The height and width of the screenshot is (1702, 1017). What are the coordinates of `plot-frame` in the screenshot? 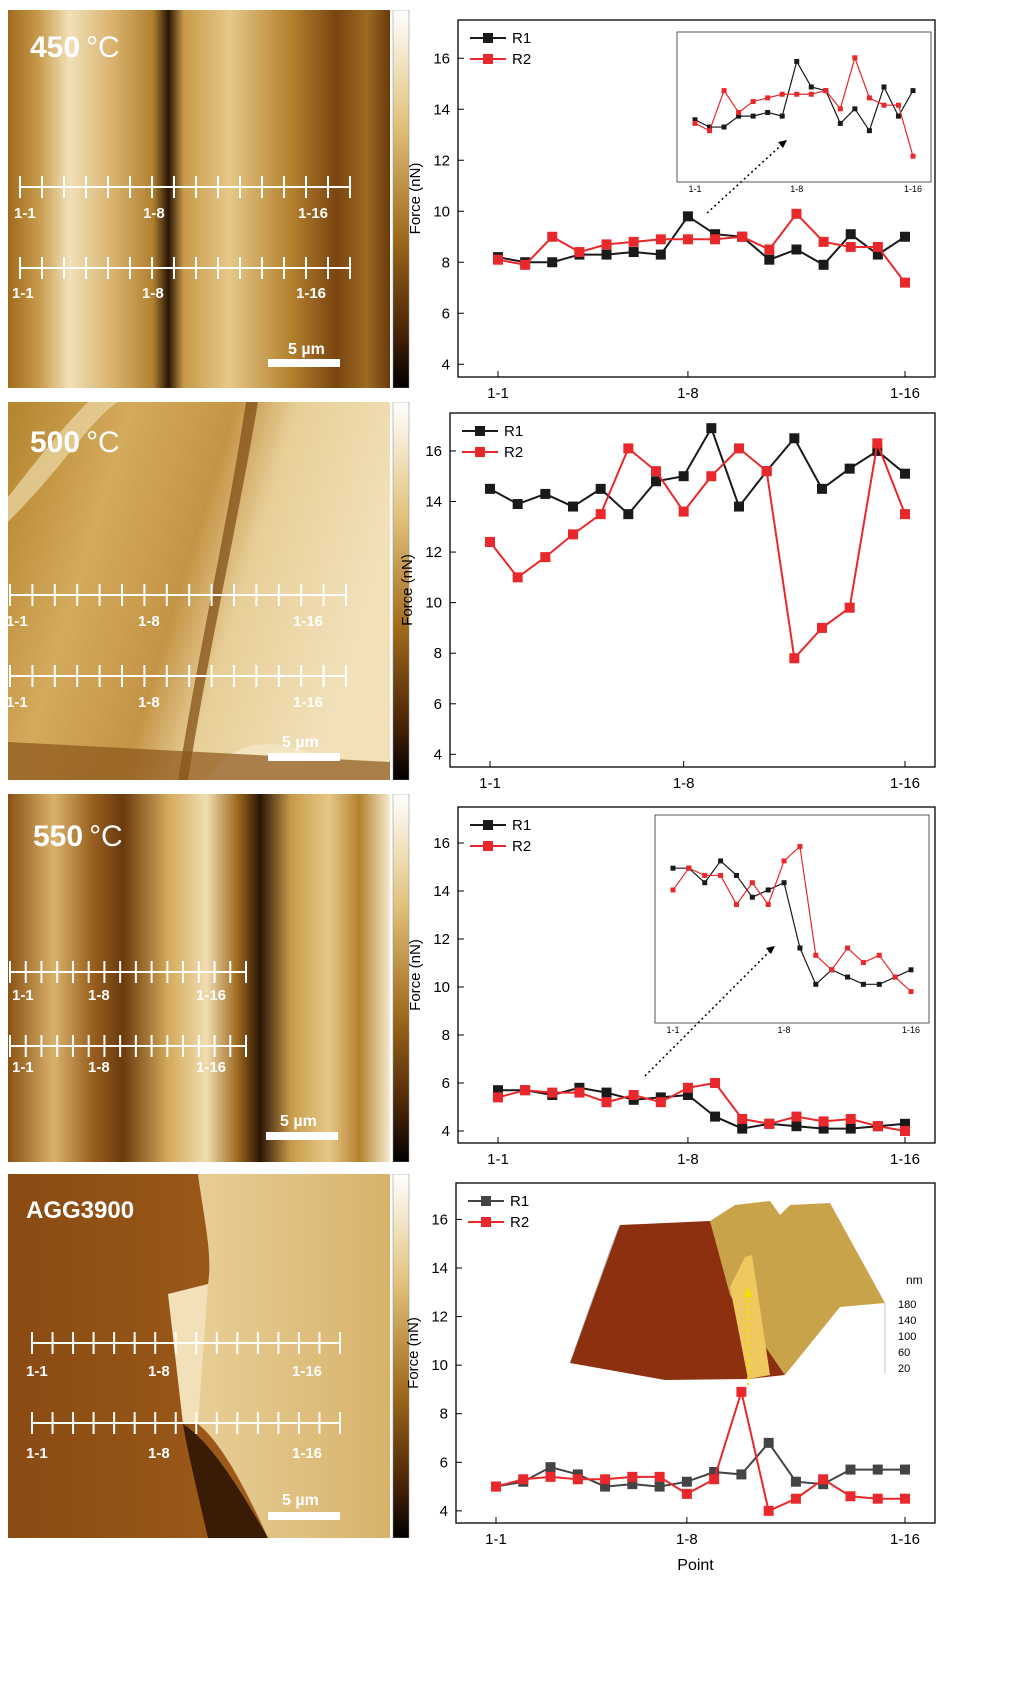 It's located at (695, 1353).